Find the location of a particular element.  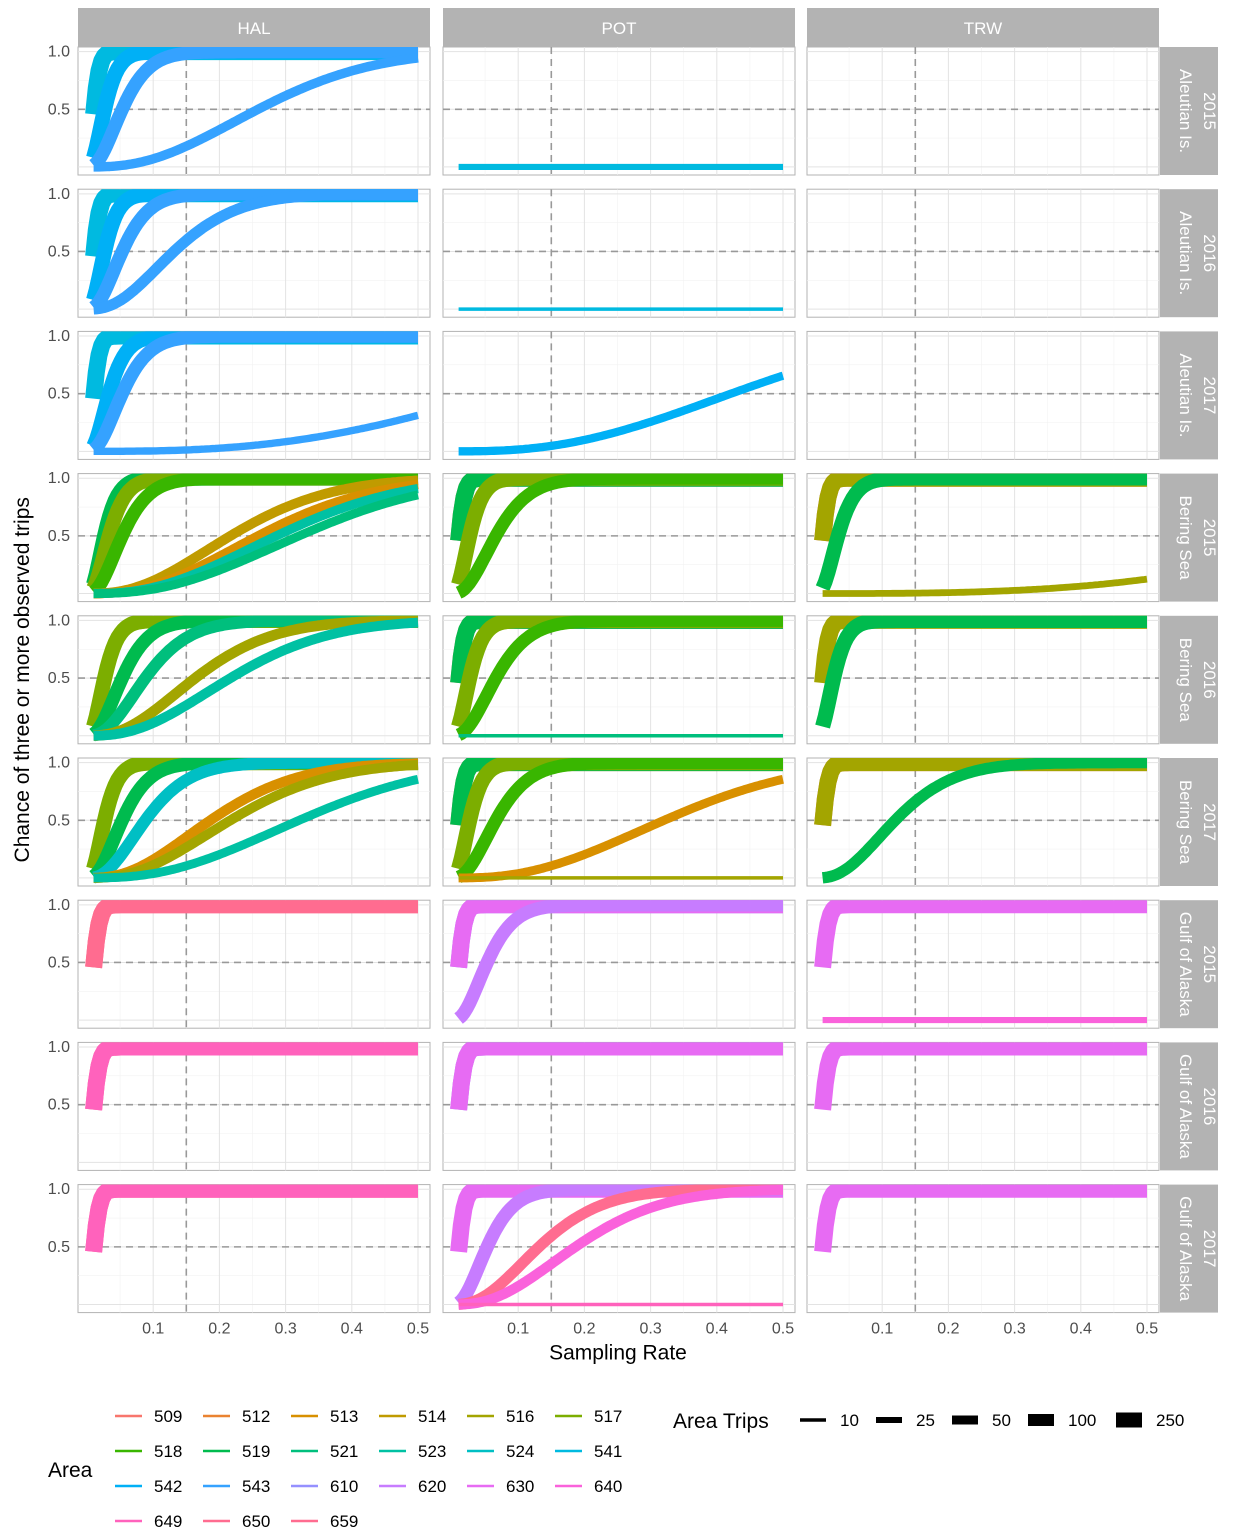

legend-item-area-512: 512 is located at coordinates (236, 1416).